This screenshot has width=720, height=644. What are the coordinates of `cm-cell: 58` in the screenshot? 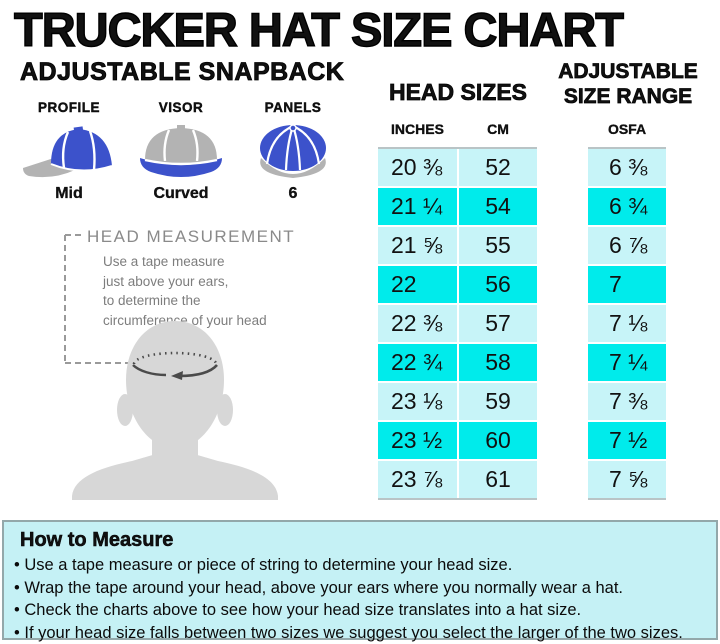 It's located at (498, 362).